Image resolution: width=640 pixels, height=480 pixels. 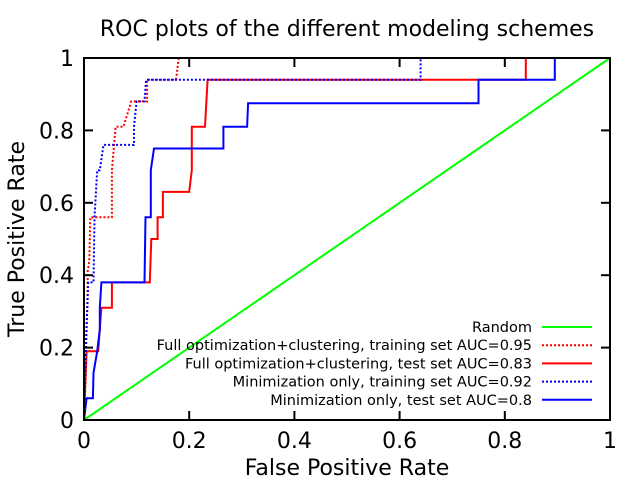 What do you see at coordinates (294, 441) in the screenshot?
I see `x-tick-label: 0.4` at bounding box center [294, 441].